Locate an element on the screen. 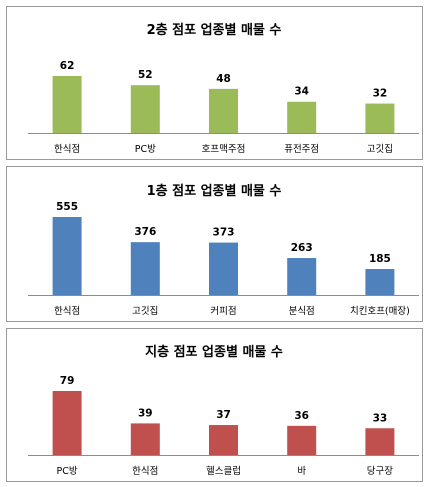 The image size is (430, 487). data-label: 48 is located at coordinates (223, 79).